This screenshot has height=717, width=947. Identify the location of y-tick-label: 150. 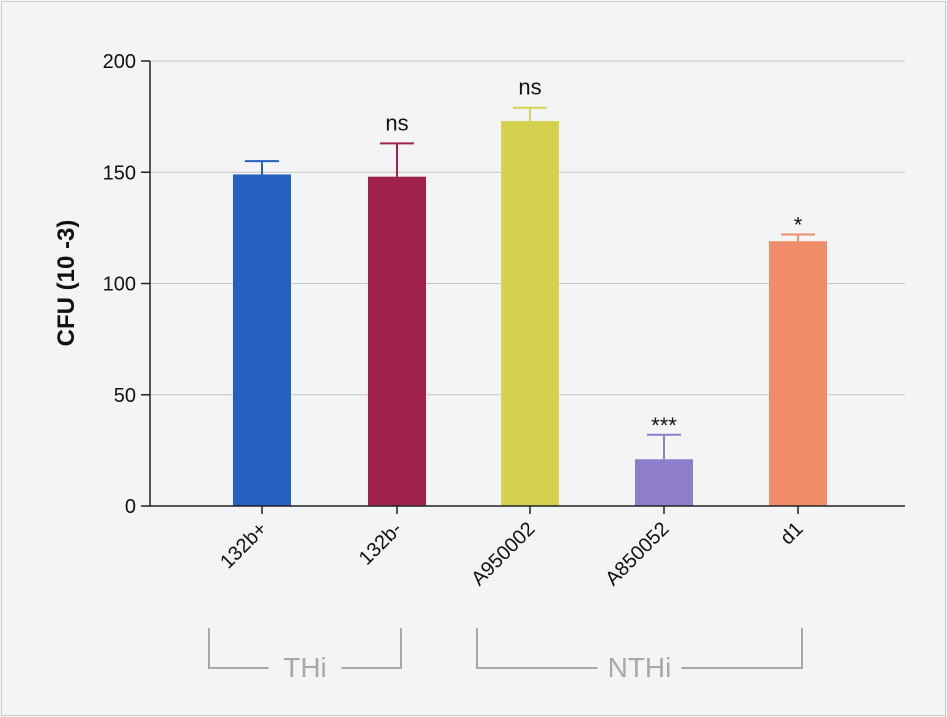
(119, 173).